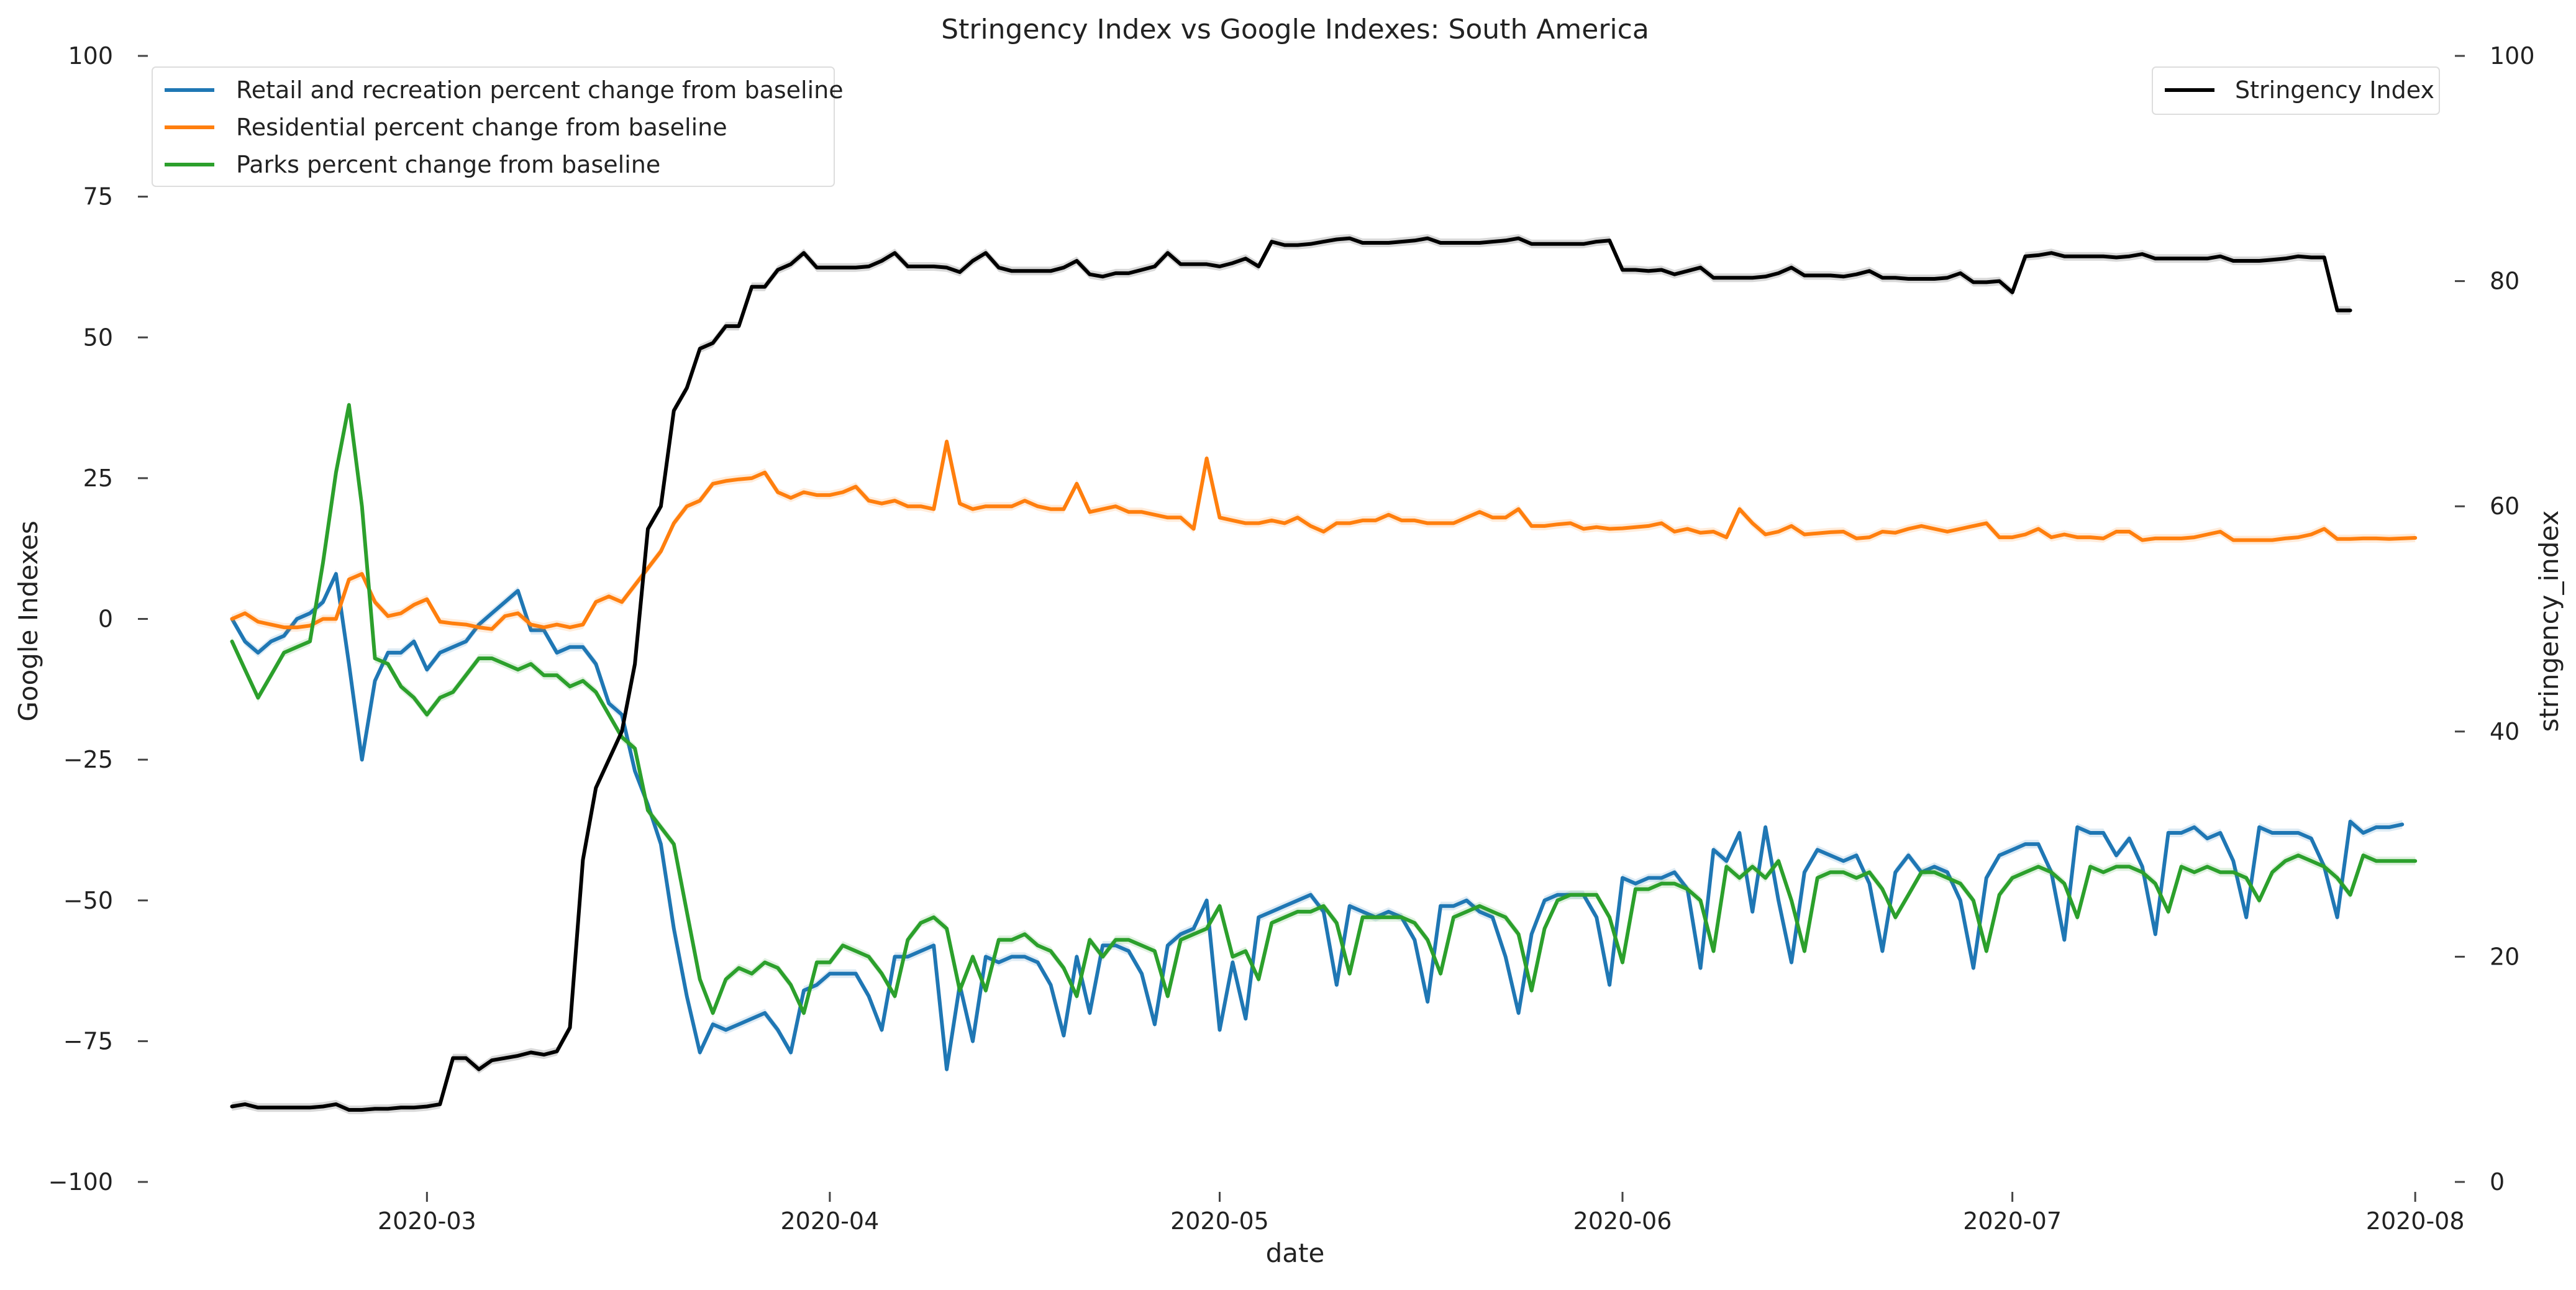 This screenshot has height=1290, width=2576. What do you see at coordinates (2512, 56) in the screenshot?
I see `right-y-tick-label: 100` at bounding box center [2512, 56].